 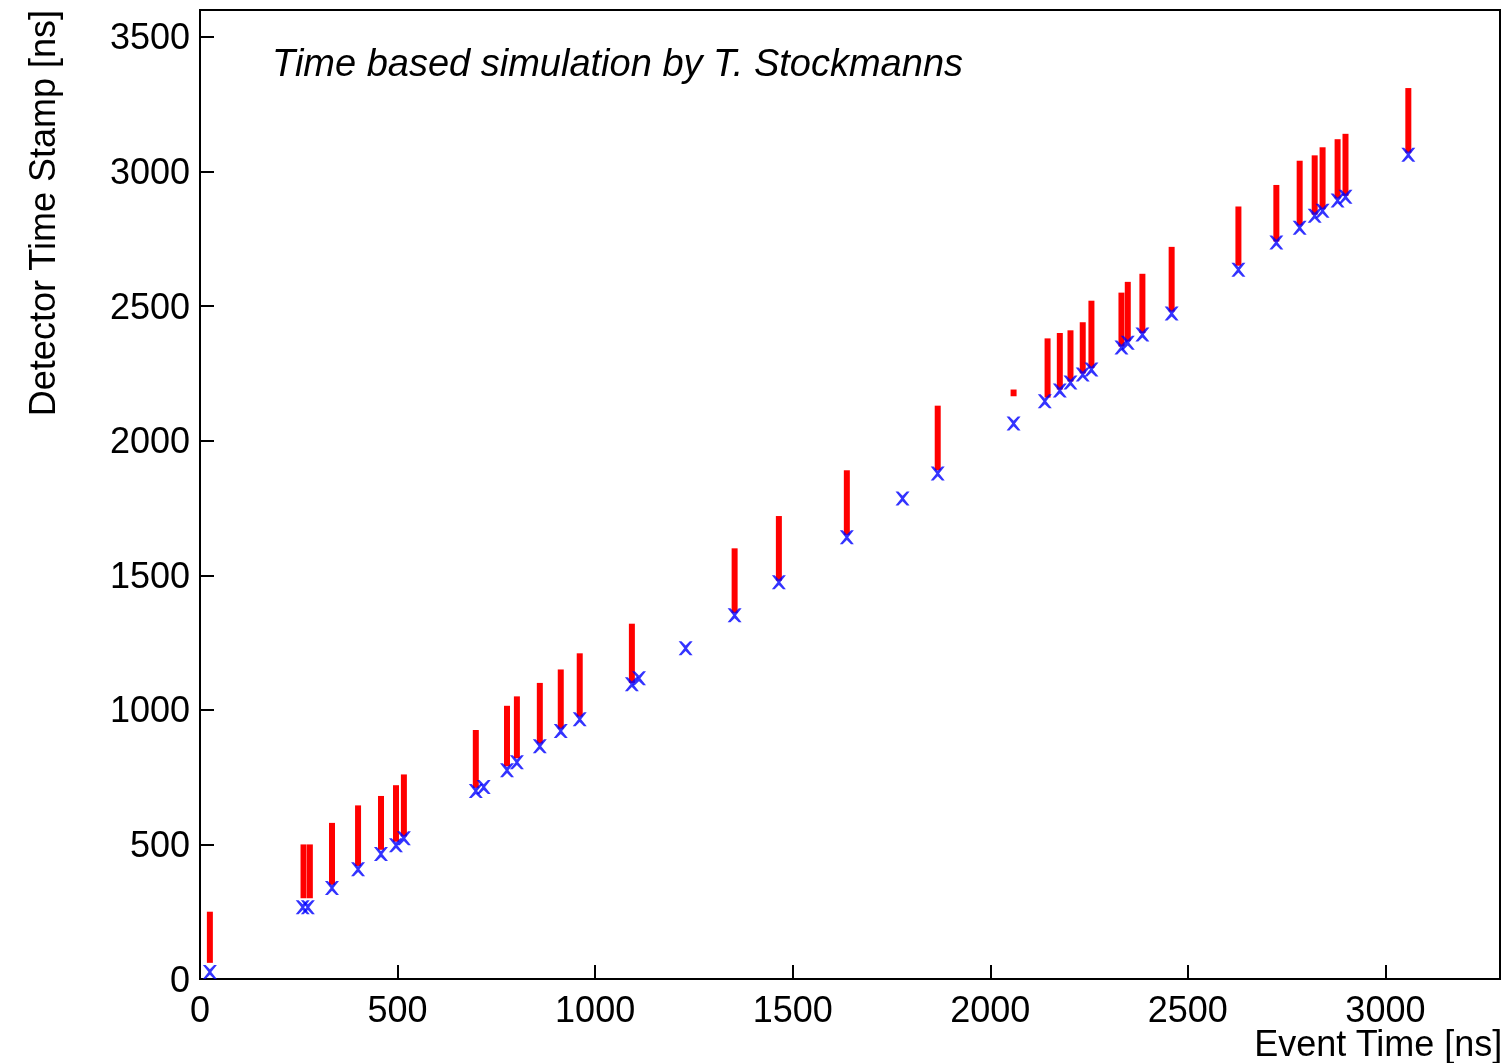 I want to click on y-tick-label: 500, so click(x=159, y=844).